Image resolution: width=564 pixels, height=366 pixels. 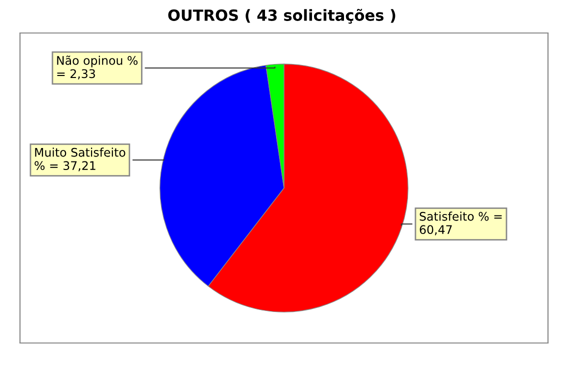 What do you see at coordinates (282, 16) in the screenshot?
I see `chart-title: OUTROS ( 43 solicitações )` at bounding box center [282, 16].